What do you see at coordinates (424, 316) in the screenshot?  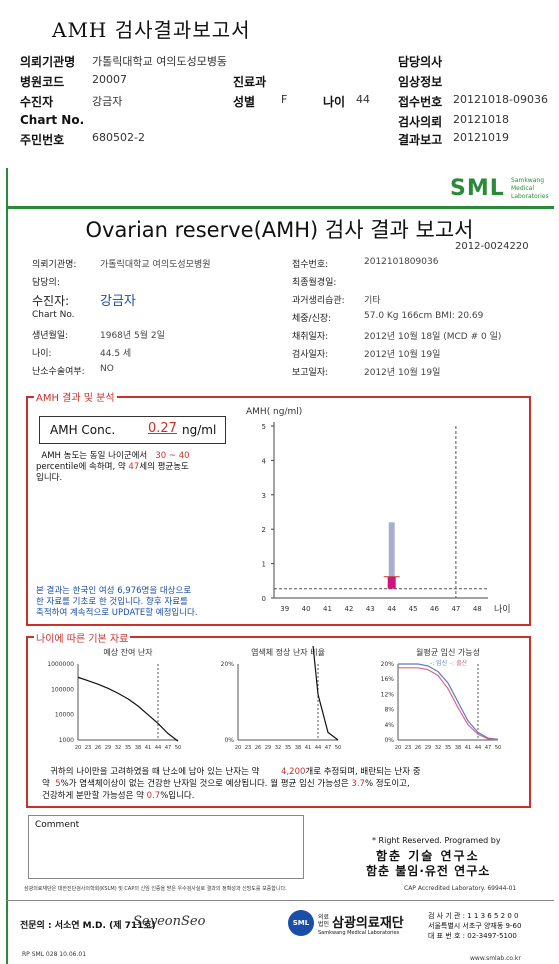 I see `info-value: 57.0 Kg 166cm BMI: 20.69` at bounding box center [424, 316].